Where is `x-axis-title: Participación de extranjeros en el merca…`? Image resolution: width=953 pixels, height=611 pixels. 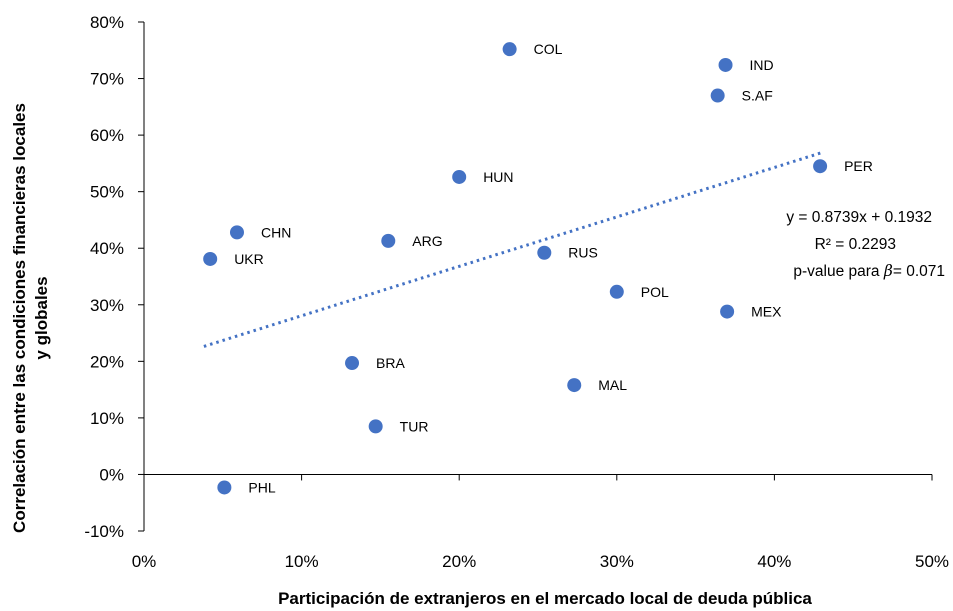
x-axis-title: Participación de extranjeros en el merca… is located at coordinates (545, 598).